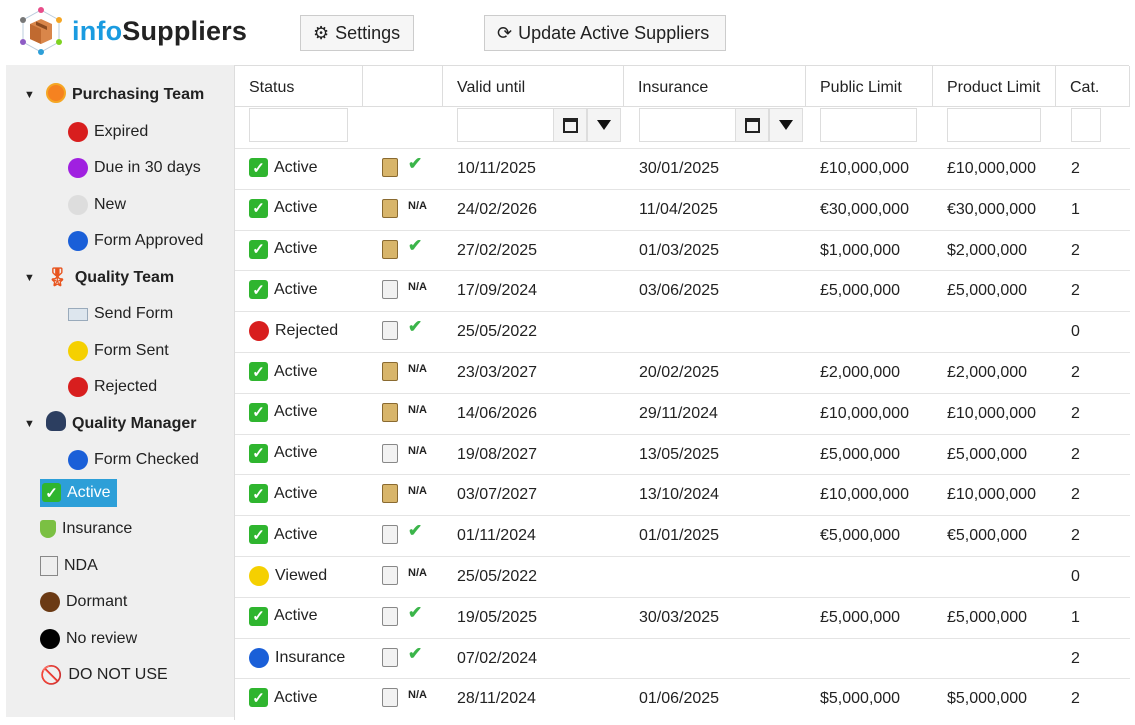  I want to click on insurance-cell: 30/01/2025, so click(679, 168).